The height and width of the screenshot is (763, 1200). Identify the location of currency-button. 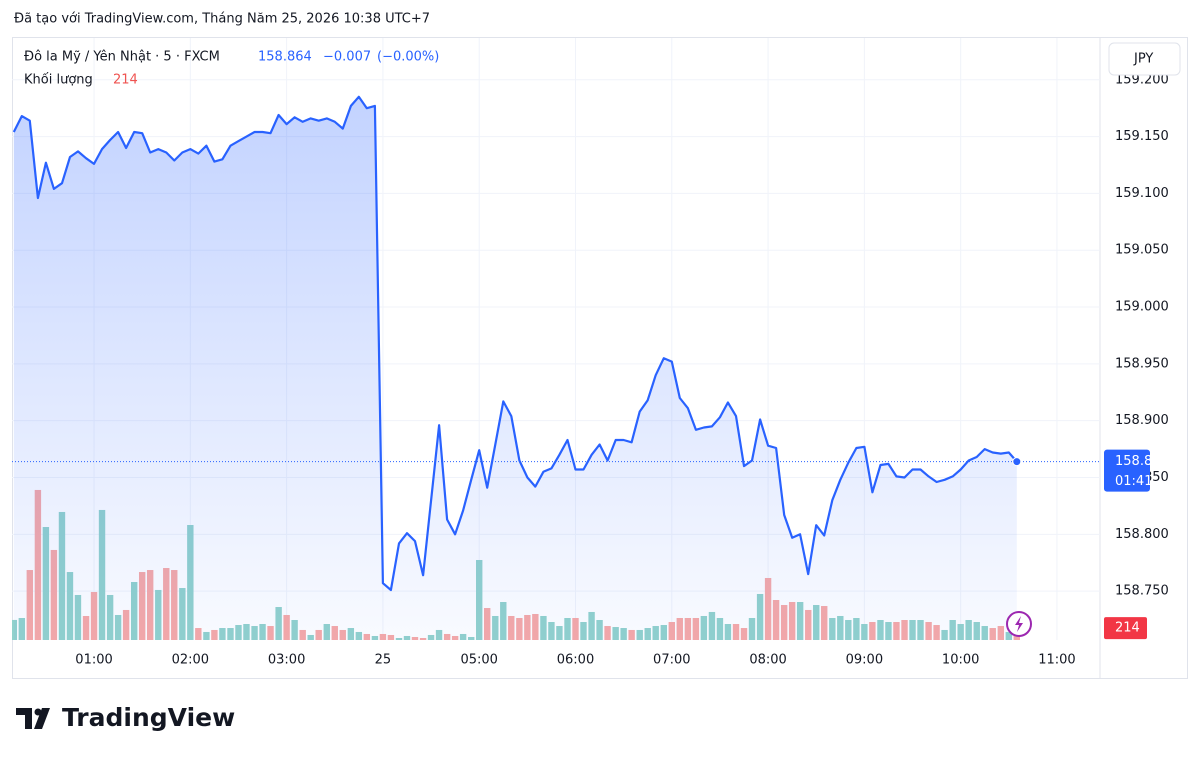
(1144, 59).